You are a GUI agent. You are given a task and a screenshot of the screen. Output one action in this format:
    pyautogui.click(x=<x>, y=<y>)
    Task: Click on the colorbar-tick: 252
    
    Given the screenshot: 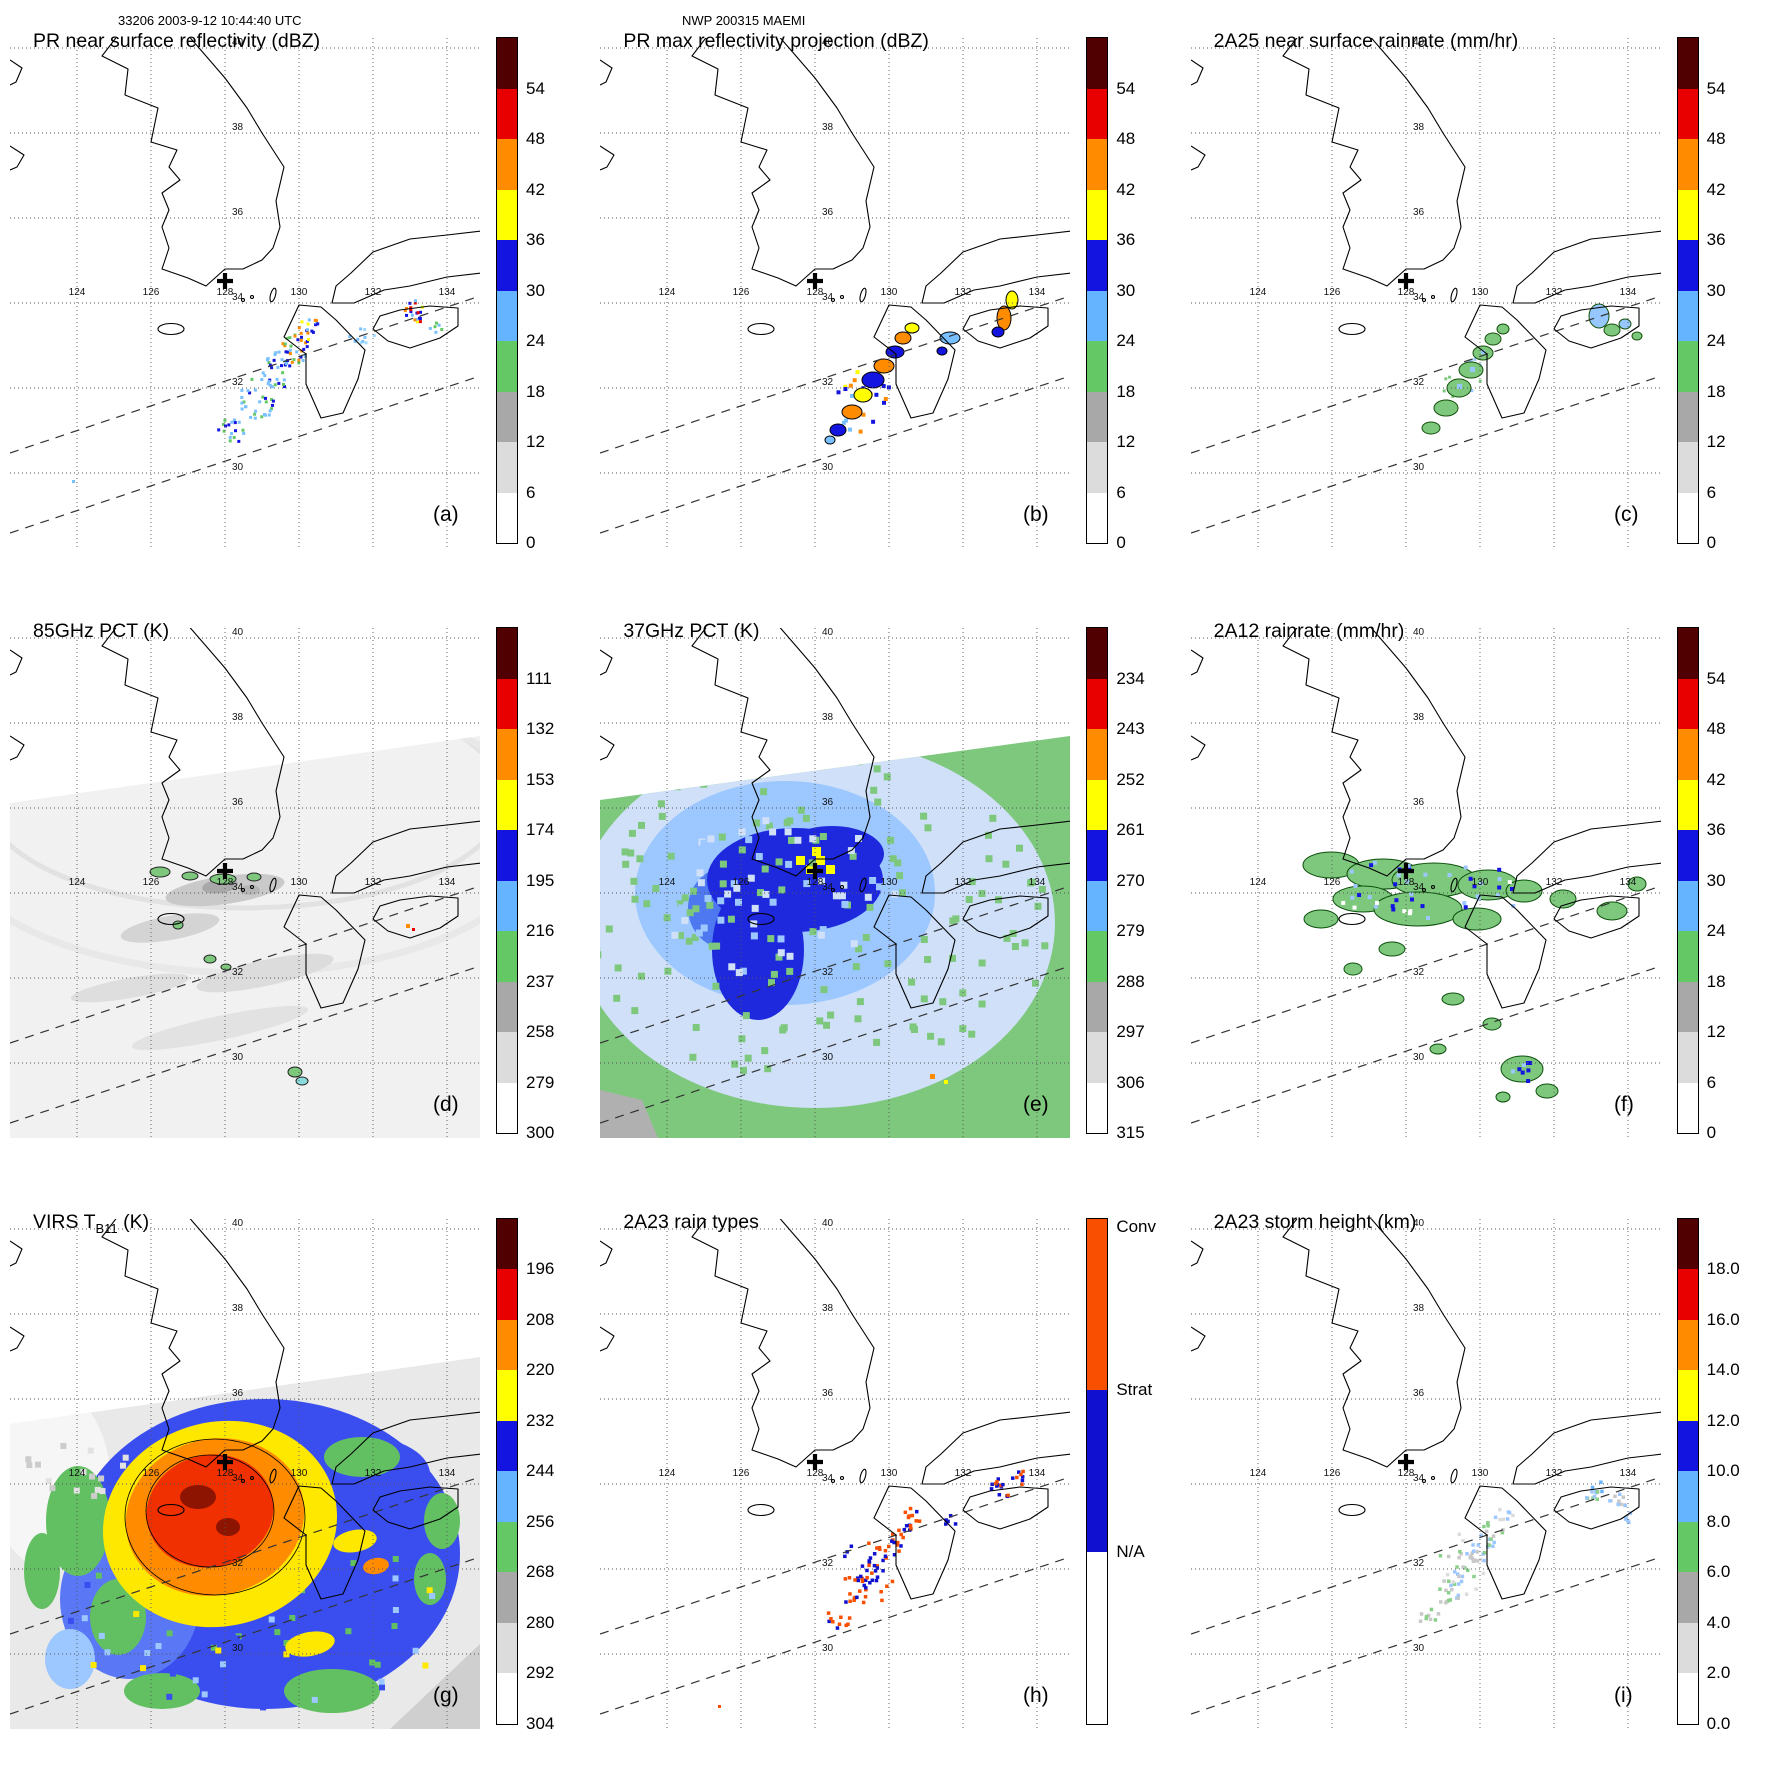 What is the action you would take?
    pyautogui.click(x=1130, y=779)
    